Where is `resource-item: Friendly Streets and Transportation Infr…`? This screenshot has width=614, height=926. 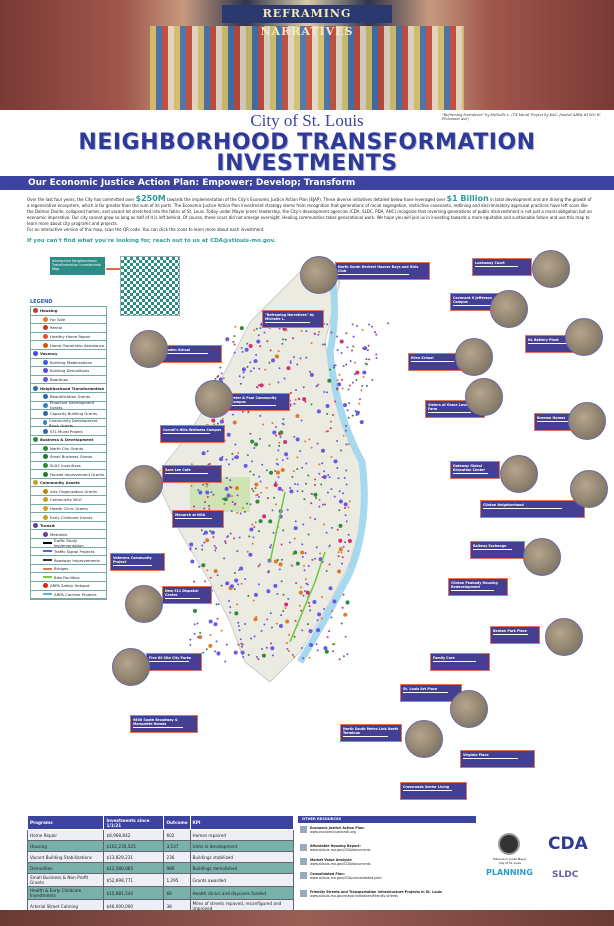 resource-item: Friendly Streets and Transportation Infr… is located at coordinates (371, 894).